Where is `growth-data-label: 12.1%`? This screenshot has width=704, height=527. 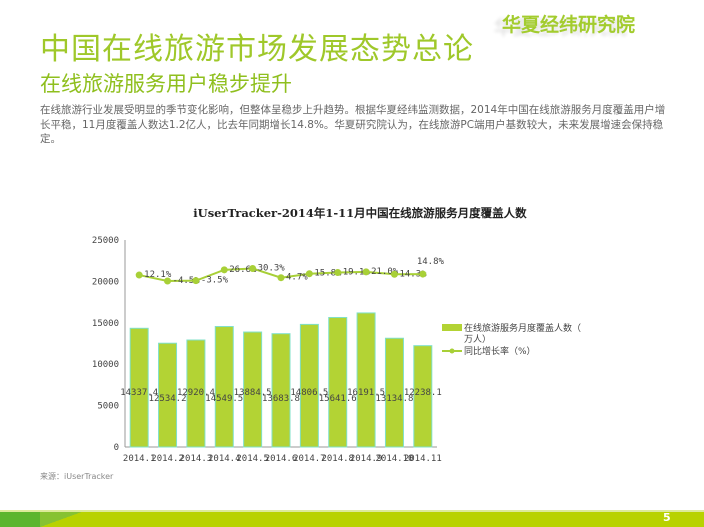
growth-data-label: 12.1% is located at coordinates (158, 275).